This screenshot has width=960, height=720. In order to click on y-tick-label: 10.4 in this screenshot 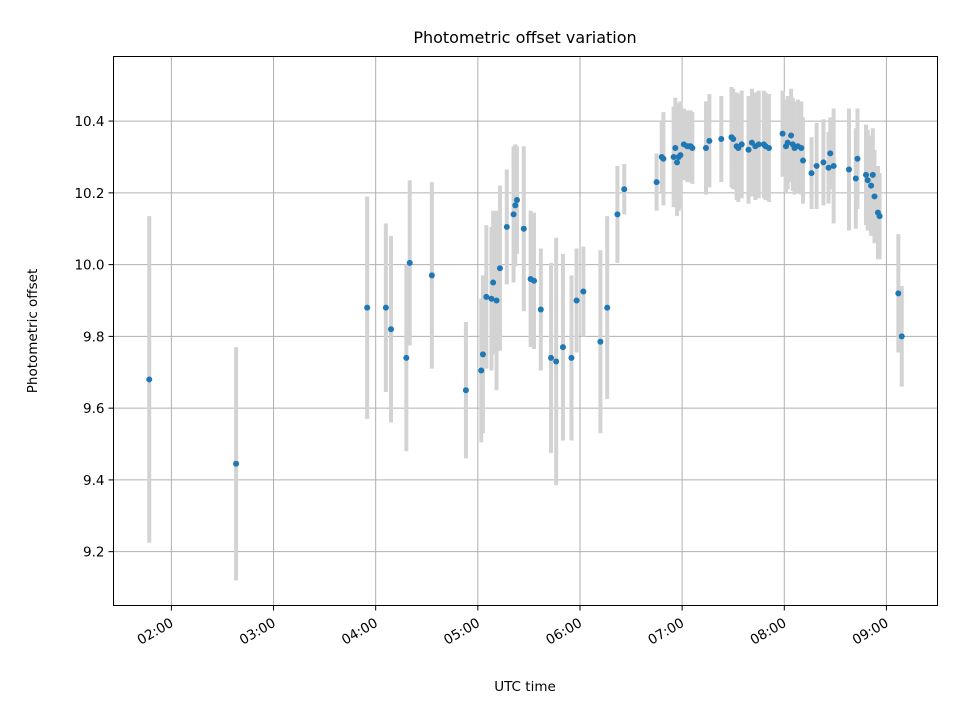, I will do `click(89, 122)`.